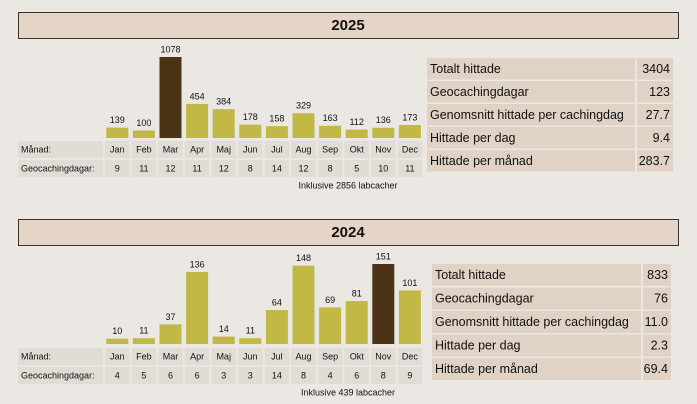  What do you see at coordinates (197, 264) in the screenshot?
I see `value-label: 136` at bounding box center [197, 264].